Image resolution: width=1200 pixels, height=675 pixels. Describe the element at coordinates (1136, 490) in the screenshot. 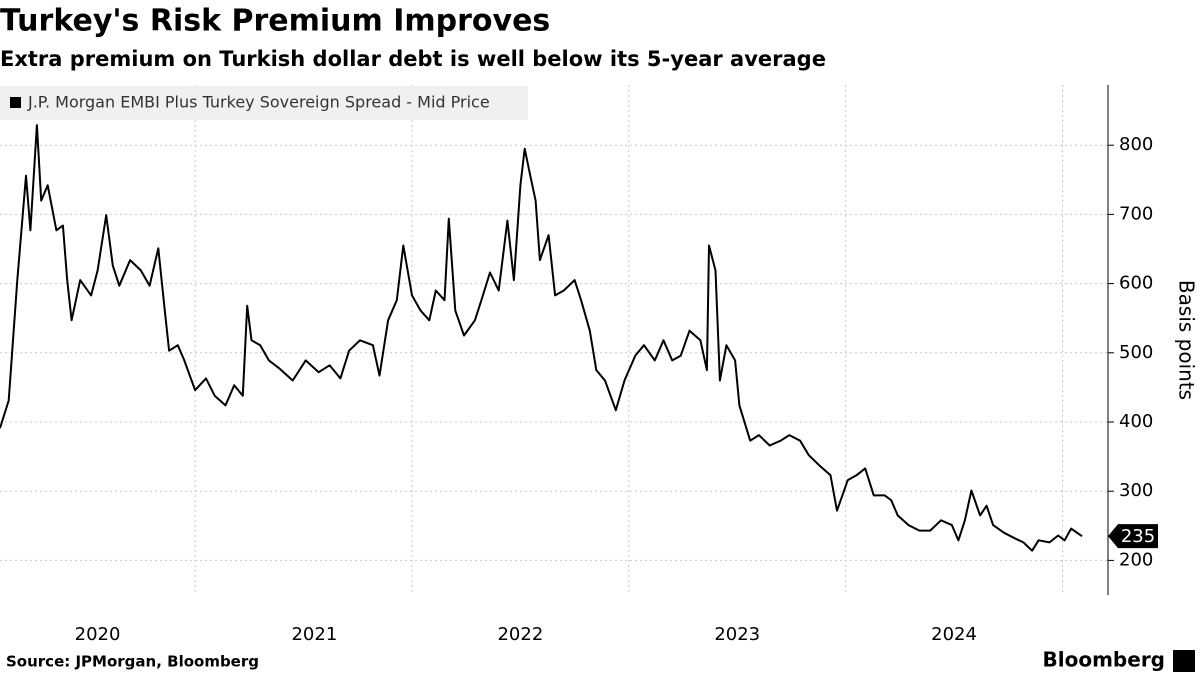

I see `y-tick-label: 300` at that location.